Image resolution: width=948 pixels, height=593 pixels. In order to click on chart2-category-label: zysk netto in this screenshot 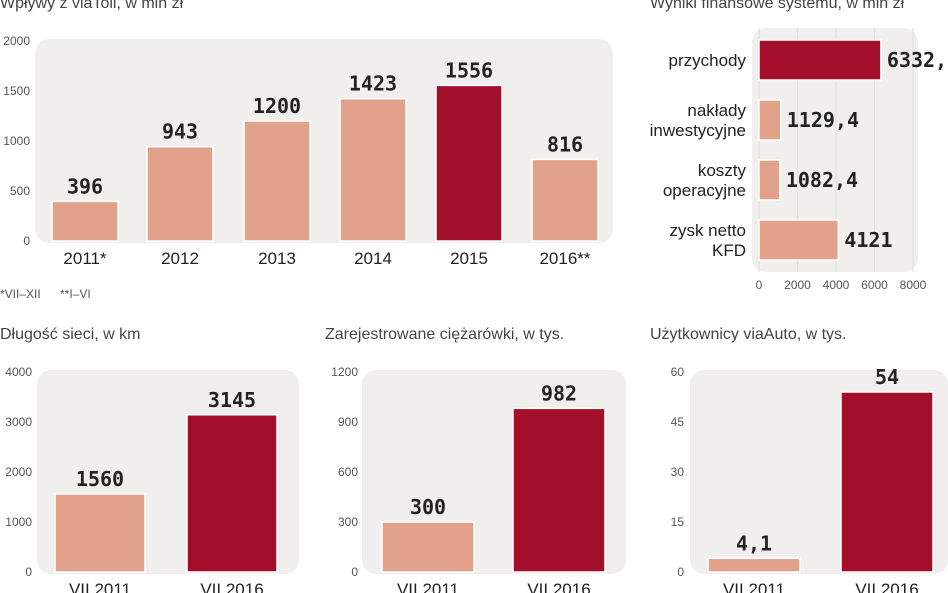, I will do `click(707, 230)`.